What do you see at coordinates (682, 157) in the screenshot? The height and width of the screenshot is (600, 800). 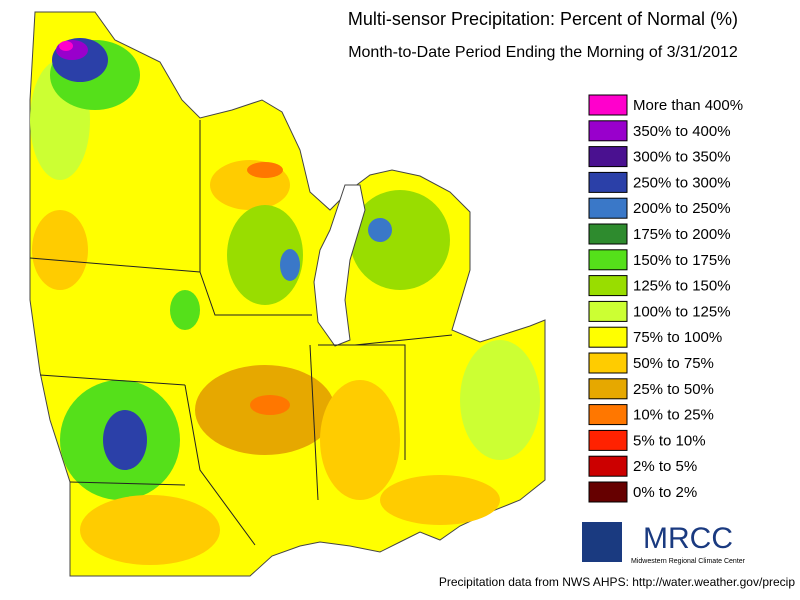 I see `legend-label: 300% to 350%` at bounding box center [682, 157].